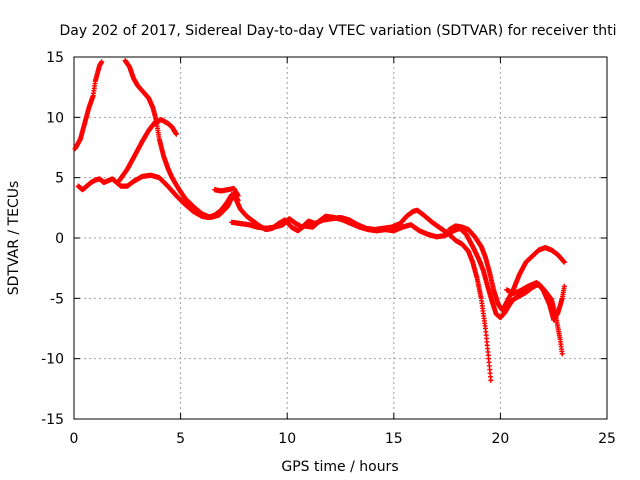  I want to click on y-tick-label: -10, so click(52, 360).